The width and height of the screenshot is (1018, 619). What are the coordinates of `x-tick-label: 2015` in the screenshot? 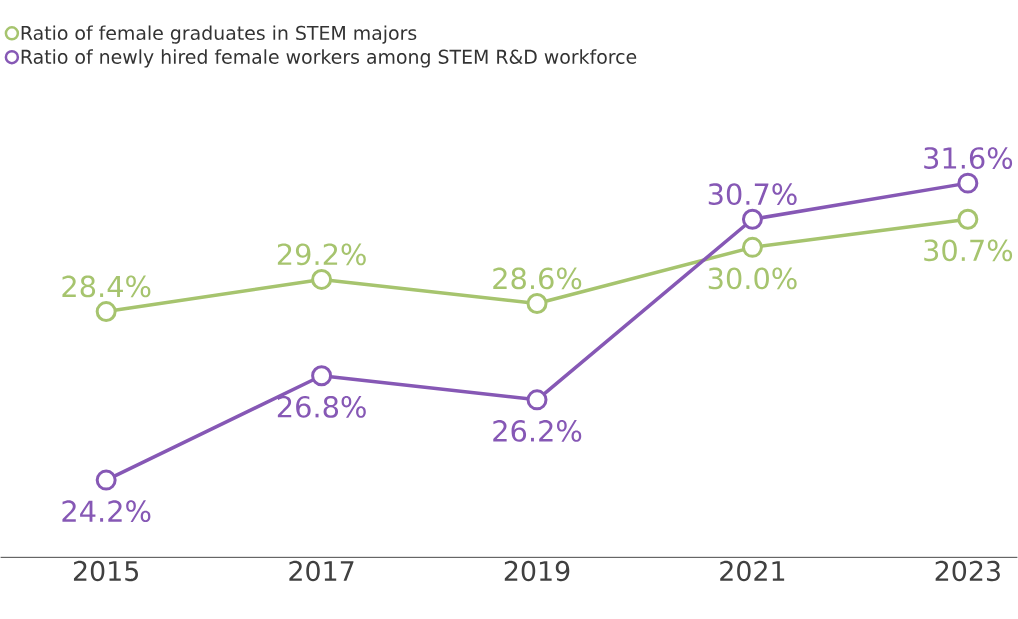 It's located at (105, 571).